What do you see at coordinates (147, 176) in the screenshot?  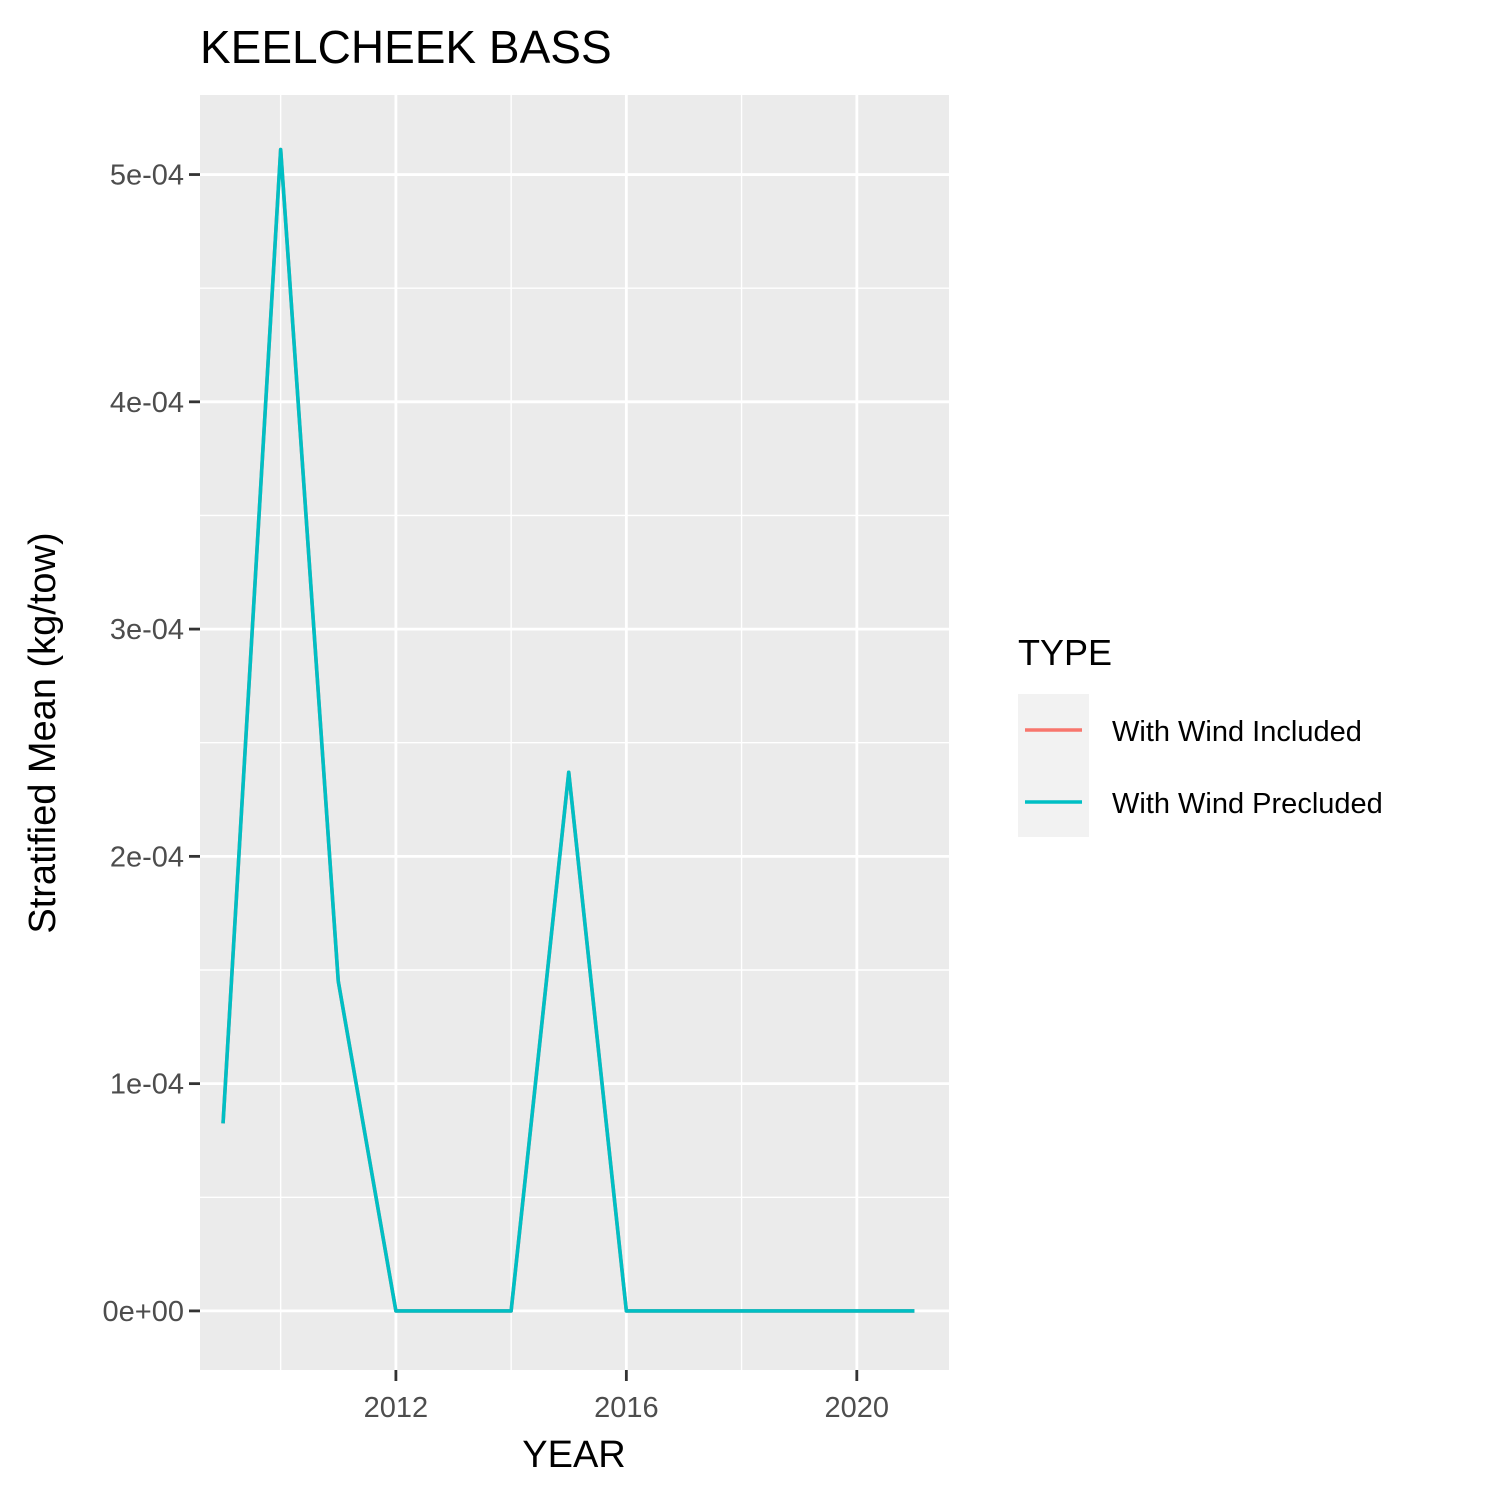 I see `y-tick-label: 5e-04` at bounding box center [147, 176].